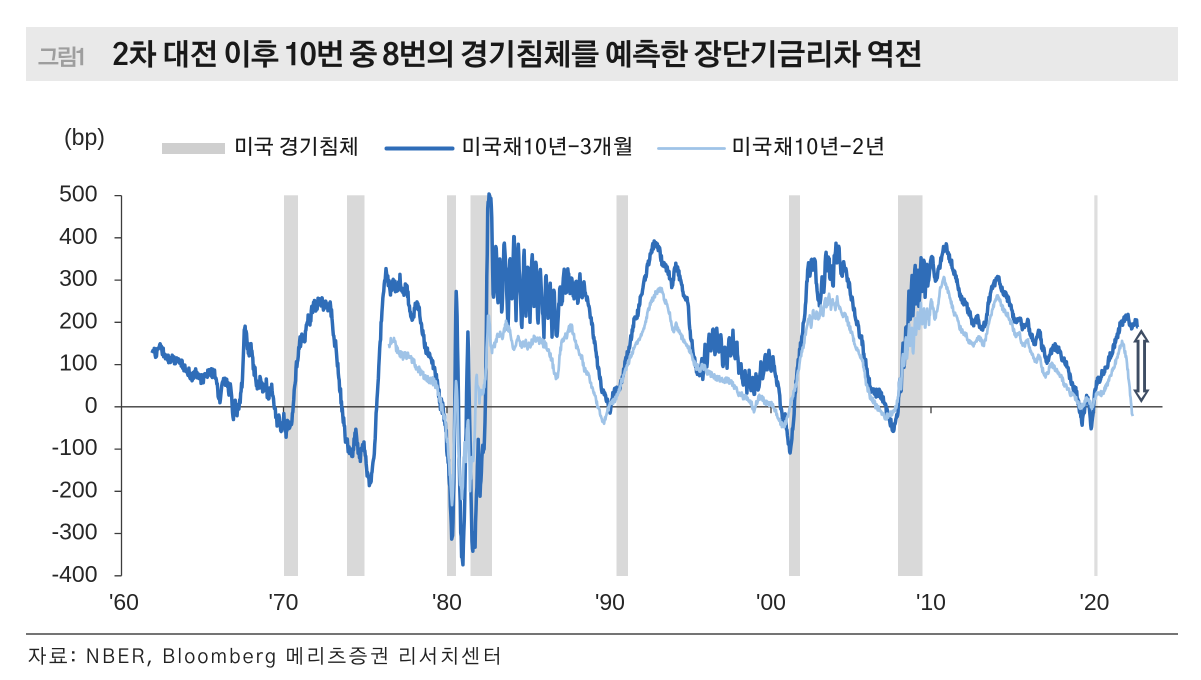  I want to click on svg-text: -300, so click(74, 532).